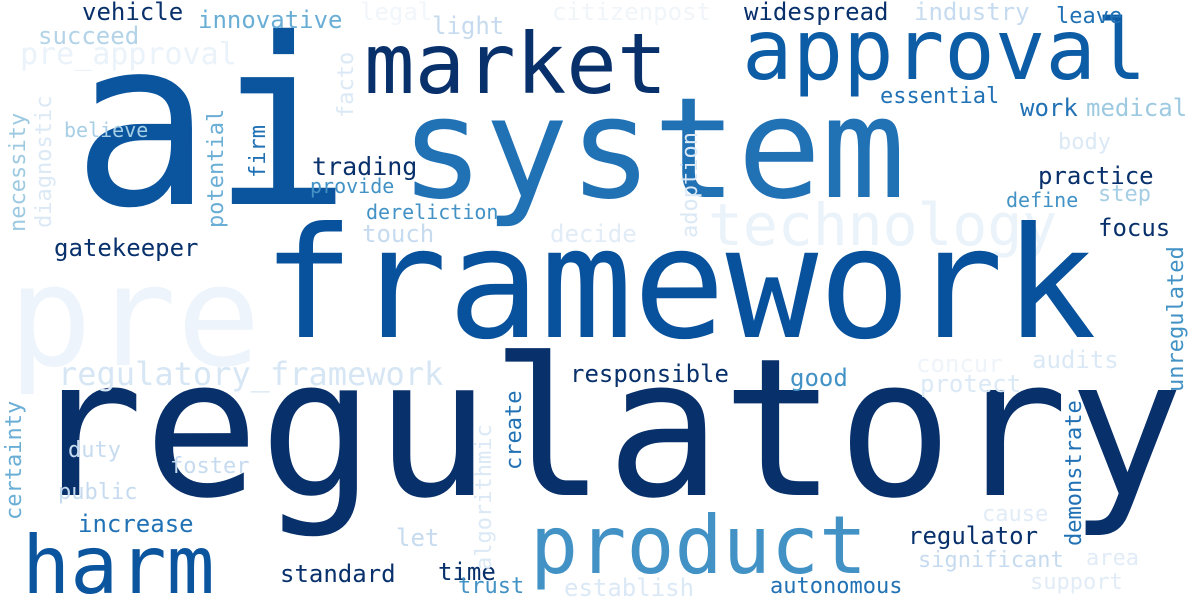  Describe the element at coordinates (89, 36) in the screenshot. I see `word-succeed: succeed` at that location.